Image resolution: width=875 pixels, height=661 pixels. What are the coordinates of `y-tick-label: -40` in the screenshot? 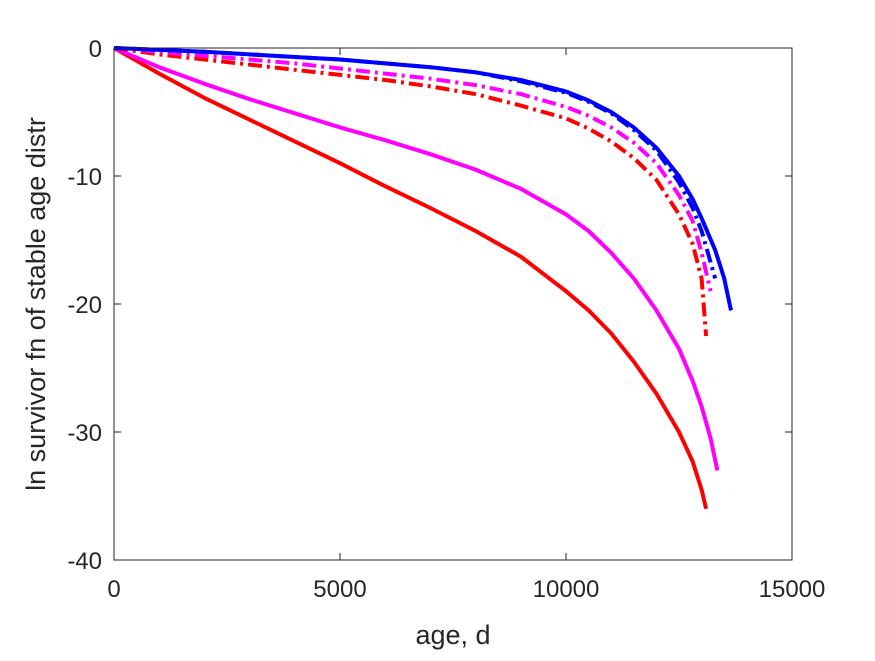 It's located at (84, 561).